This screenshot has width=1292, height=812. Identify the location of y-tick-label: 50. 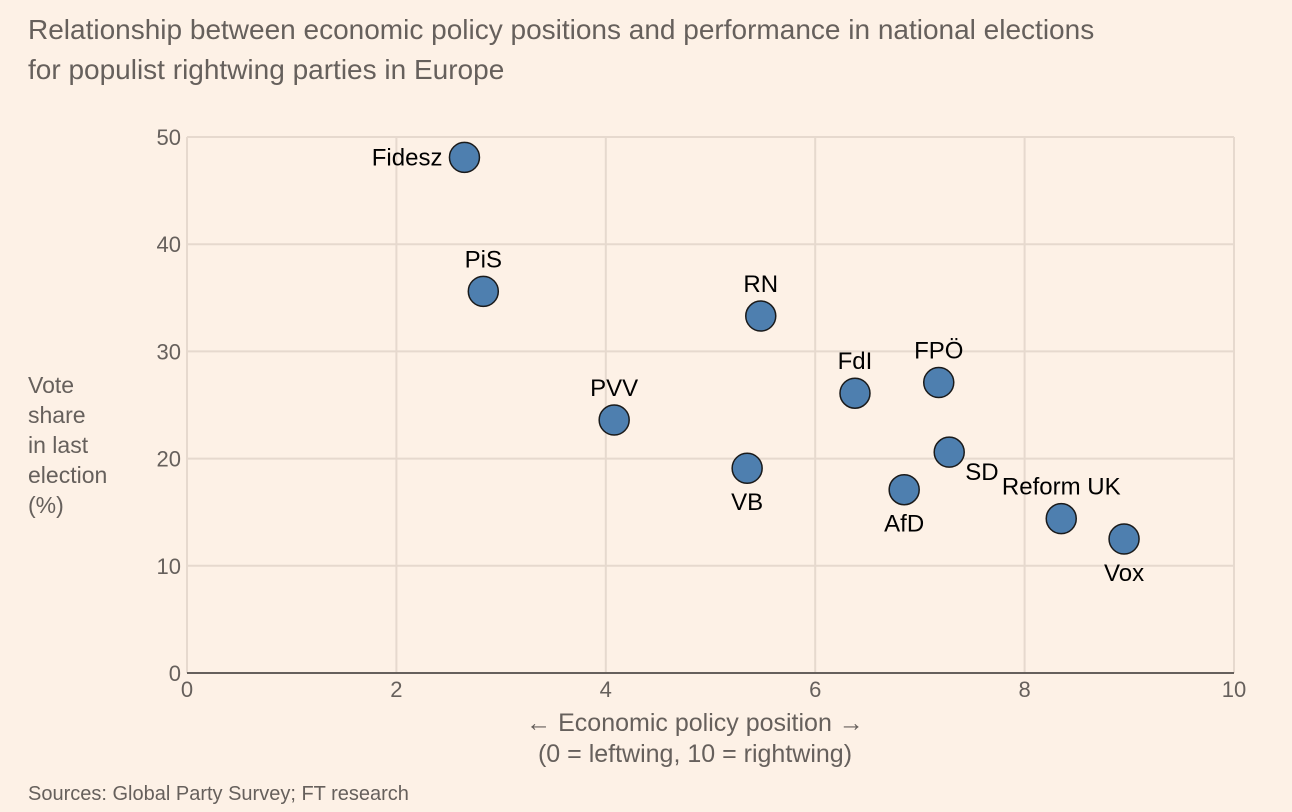
(169, 137).